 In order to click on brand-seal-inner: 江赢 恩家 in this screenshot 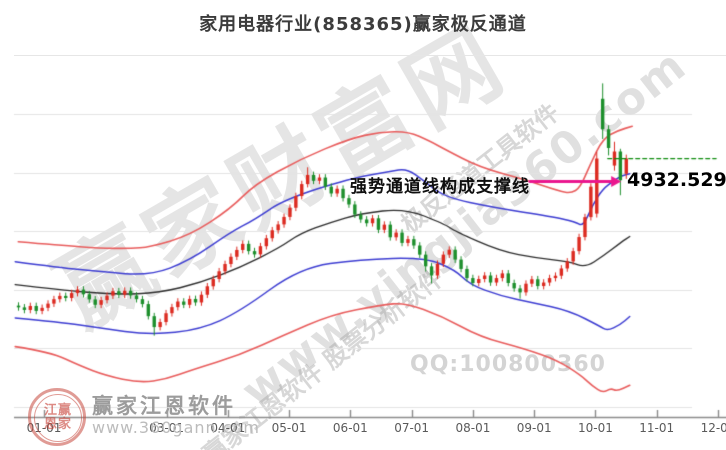, I will do `click(58, 418)`.